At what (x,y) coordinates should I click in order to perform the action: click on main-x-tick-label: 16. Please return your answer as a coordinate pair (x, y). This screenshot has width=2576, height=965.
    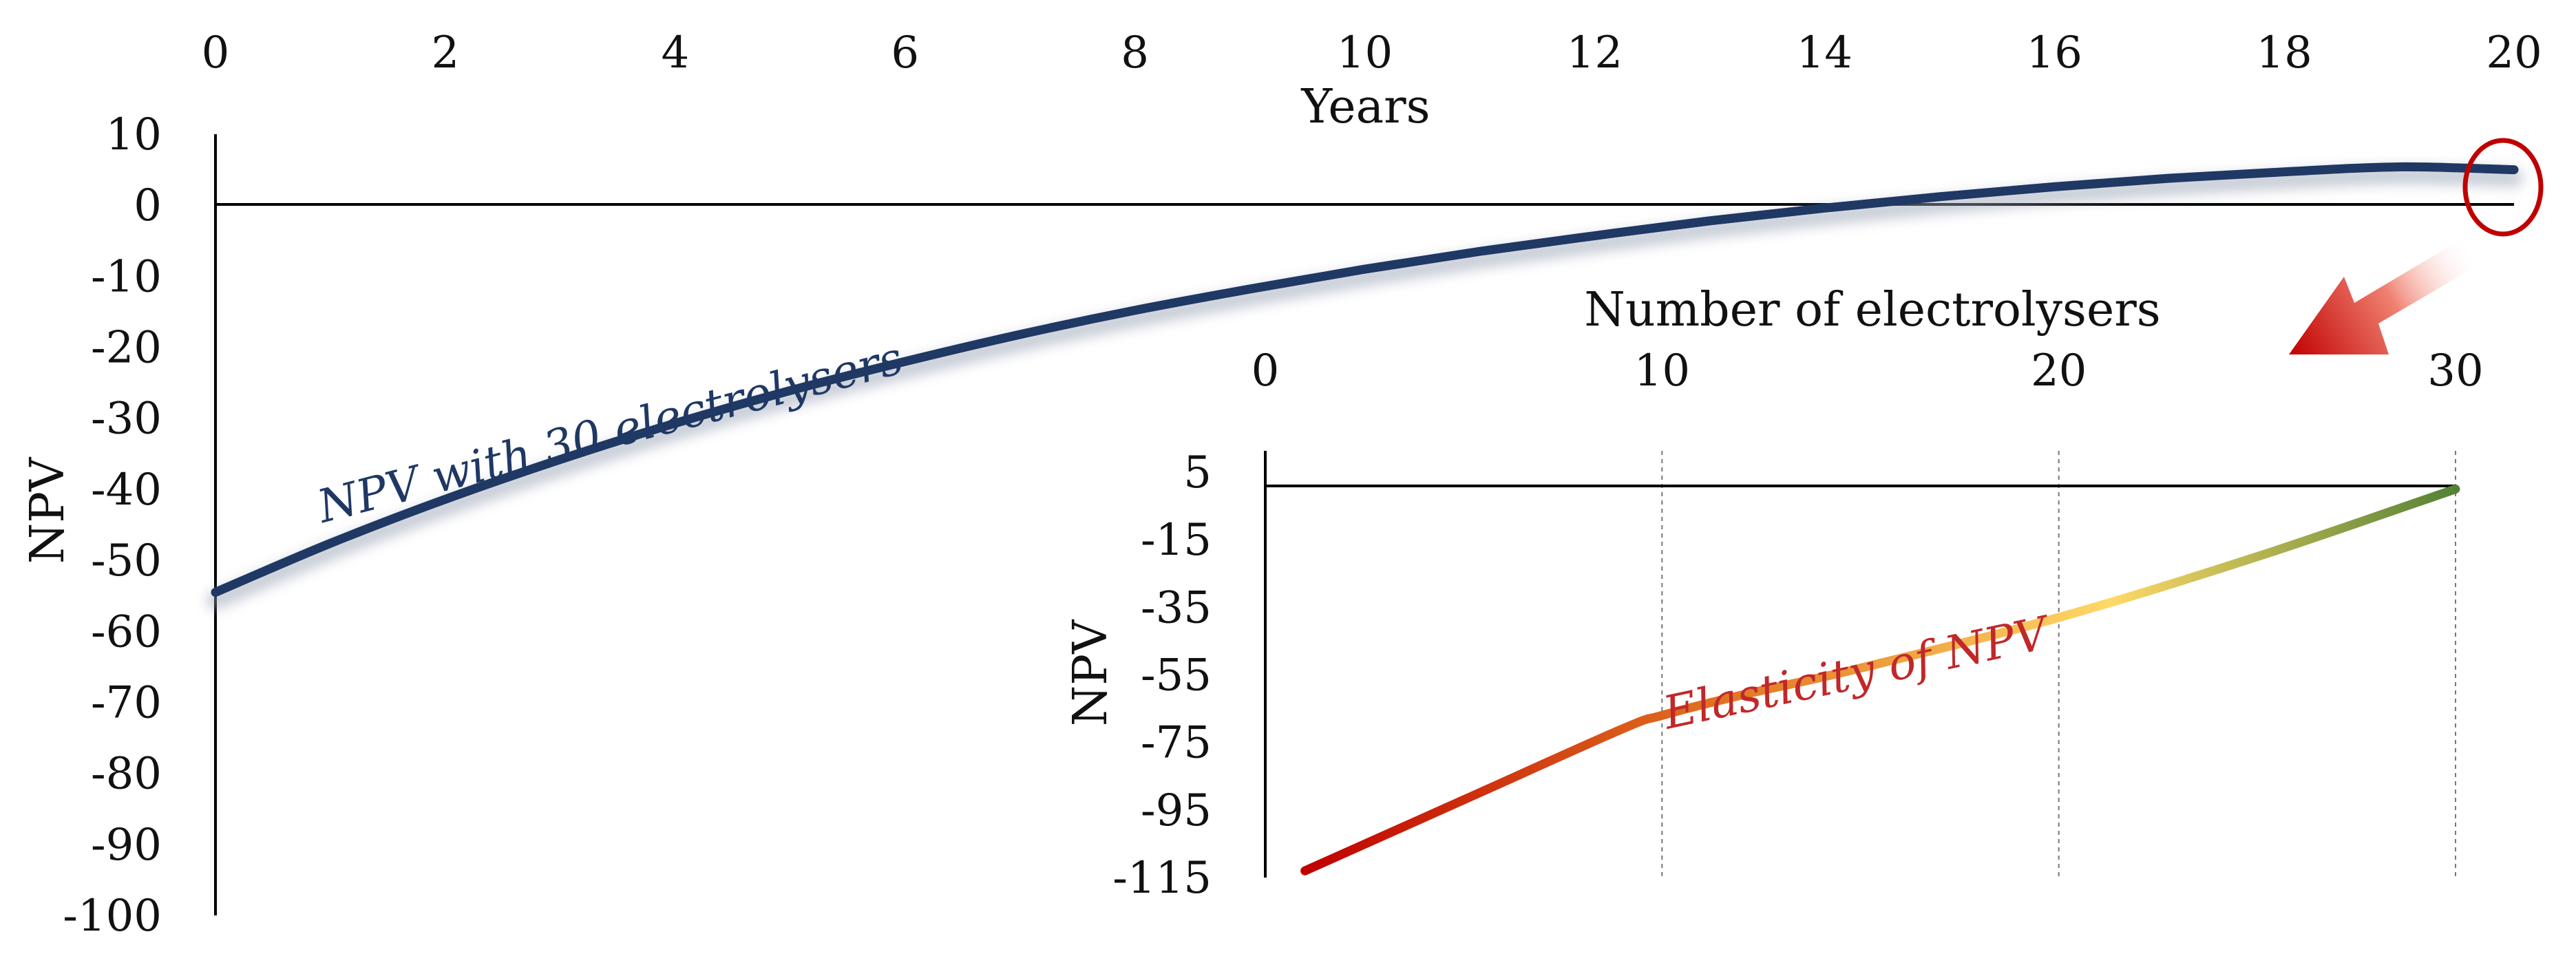
    Looking at the image, I should click on (2054, 53).